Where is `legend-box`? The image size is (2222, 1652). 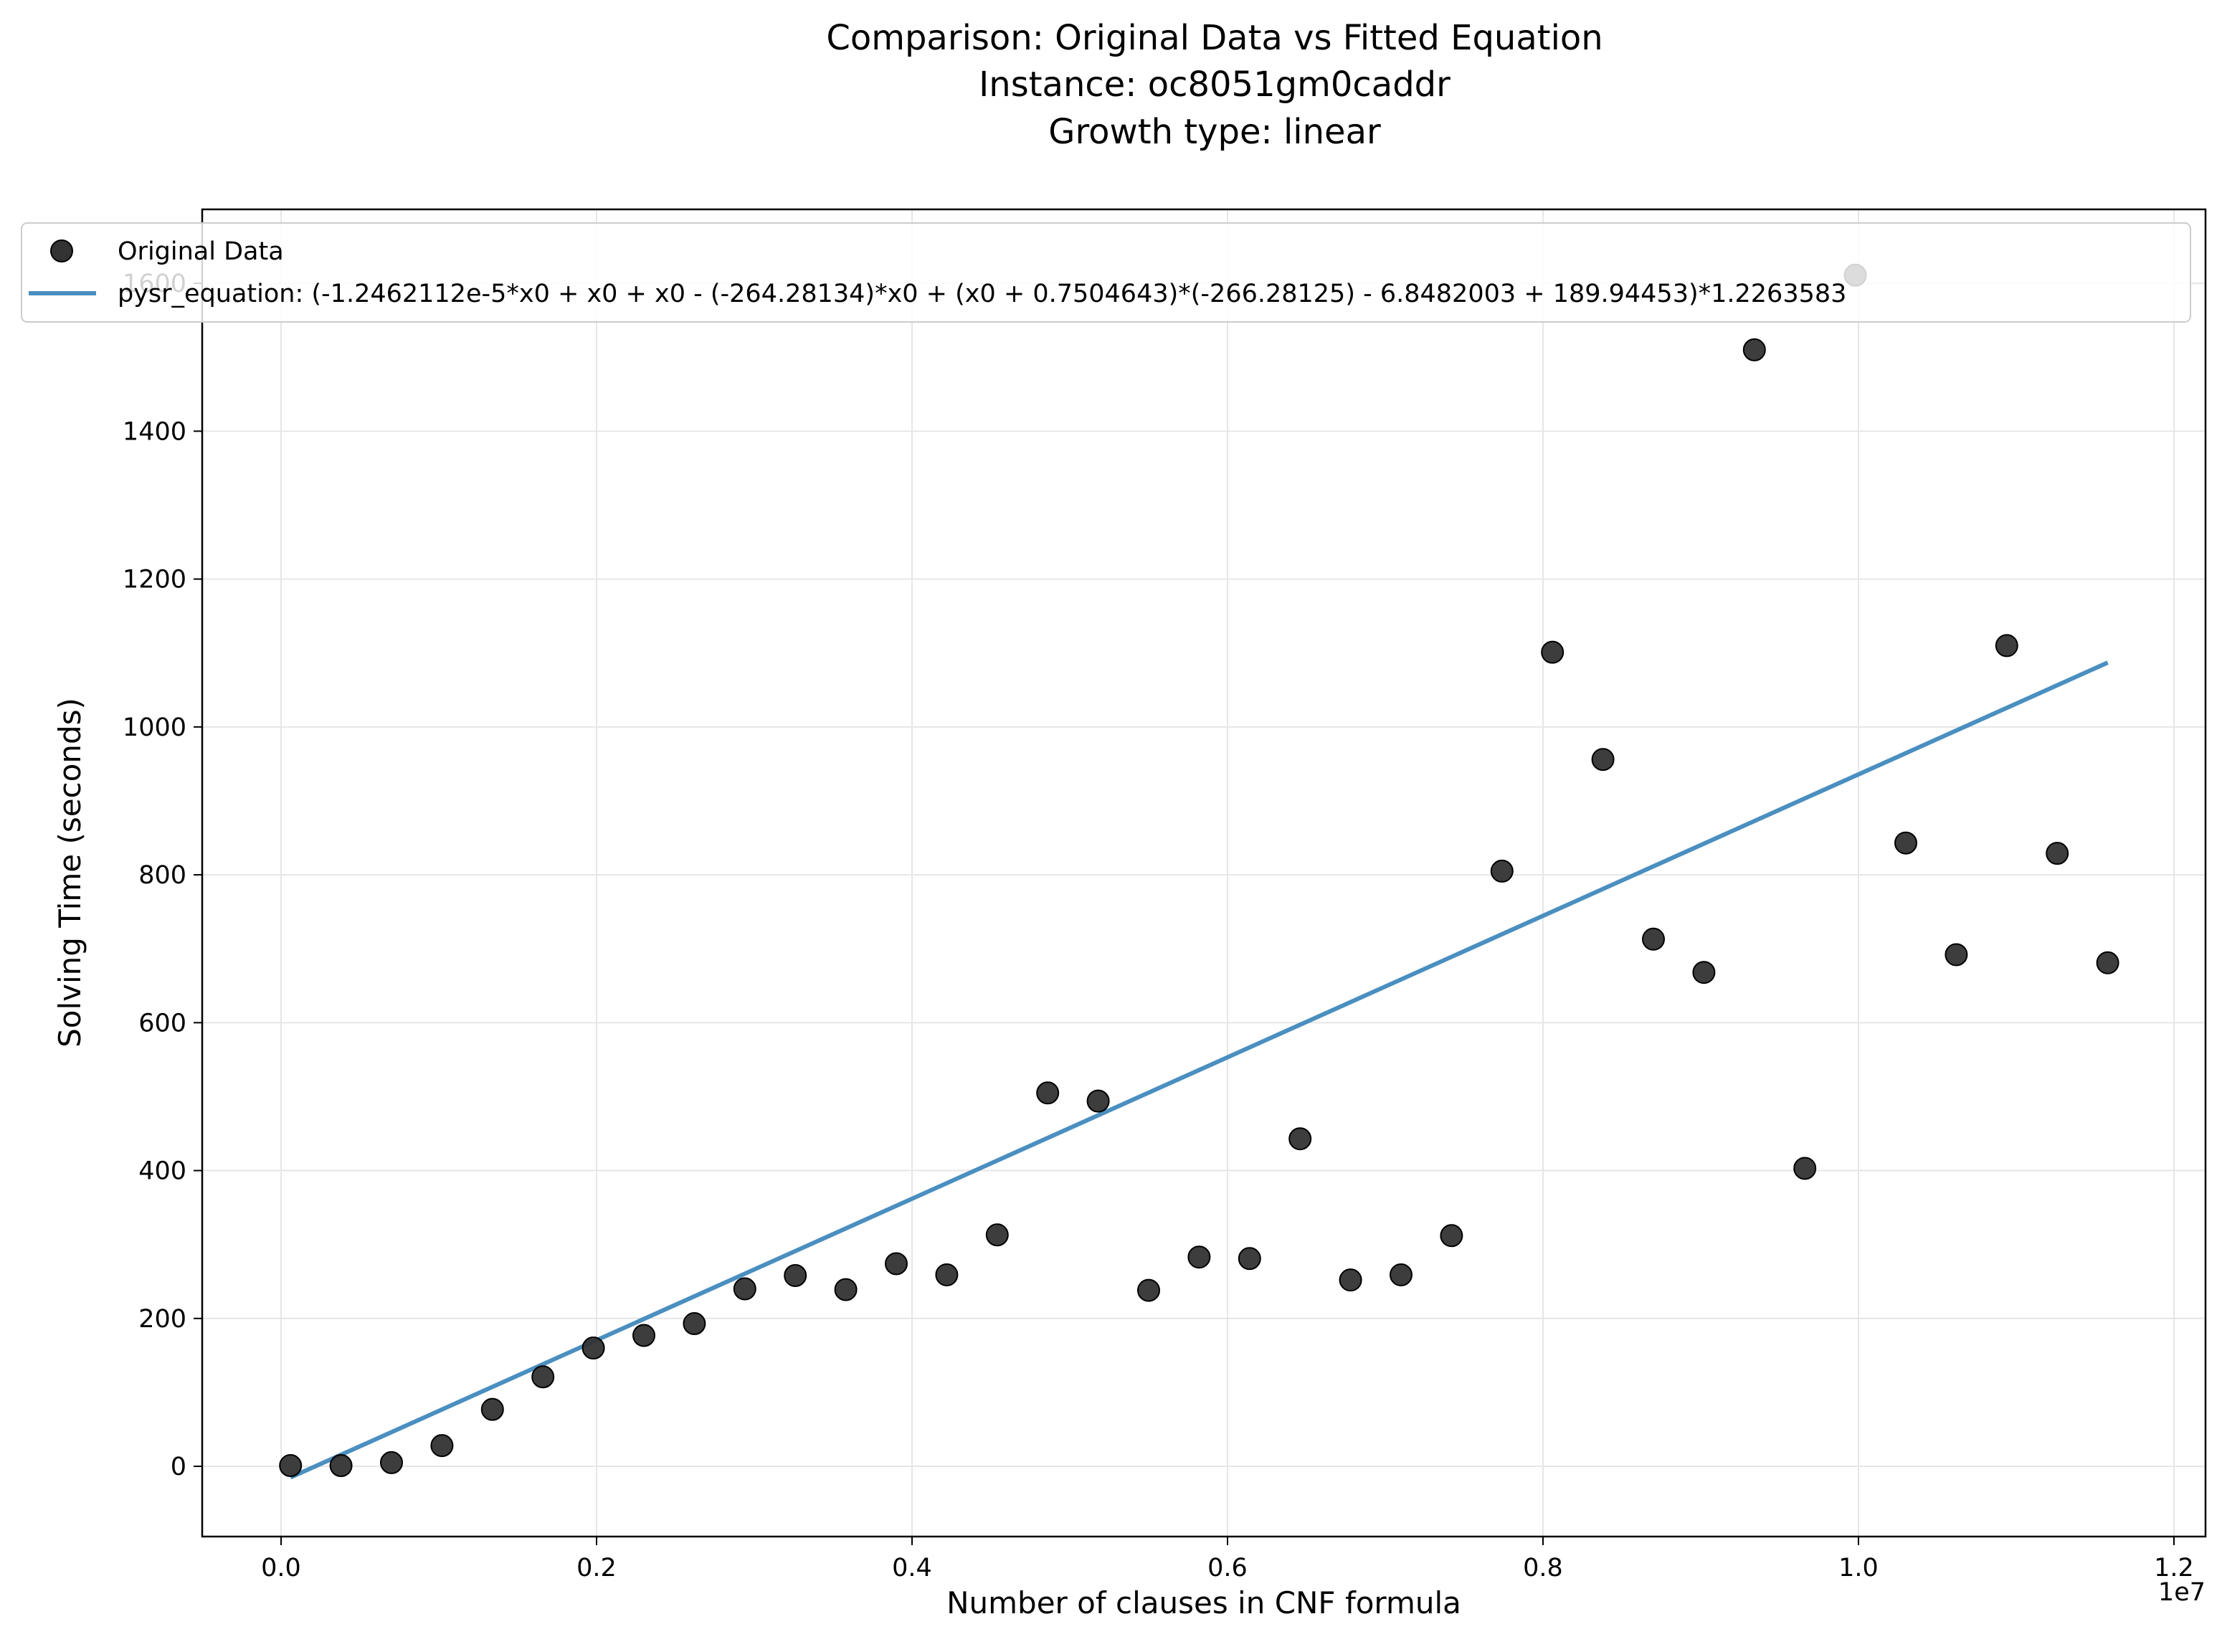 legend-box is located at coordinates (1106, 272).